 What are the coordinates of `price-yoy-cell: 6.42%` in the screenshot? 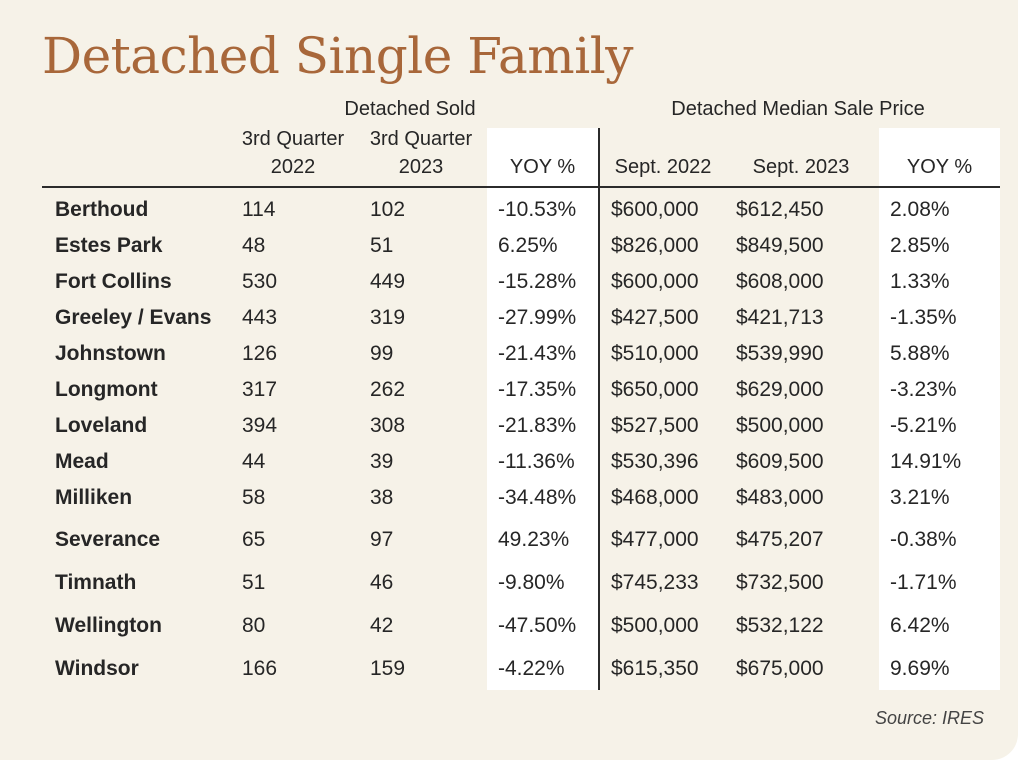 It's located at (920, 625).